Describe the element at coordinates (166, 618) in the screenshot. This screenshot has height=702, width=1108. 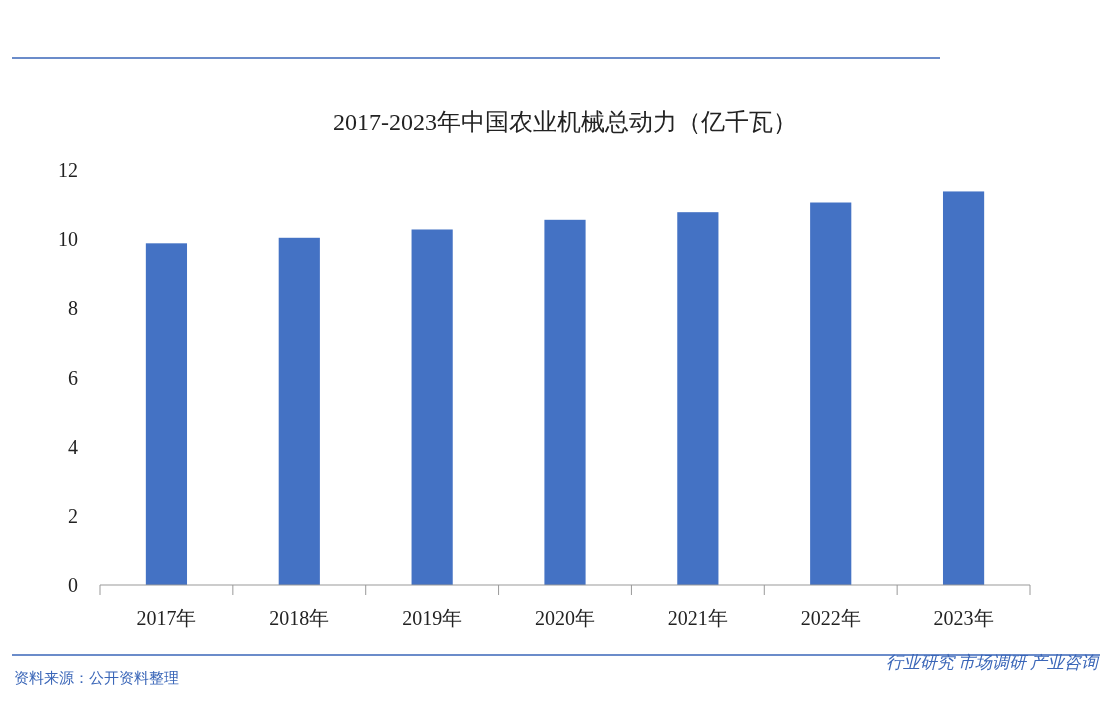
I see `x-tick-label: 2017年` at that location.